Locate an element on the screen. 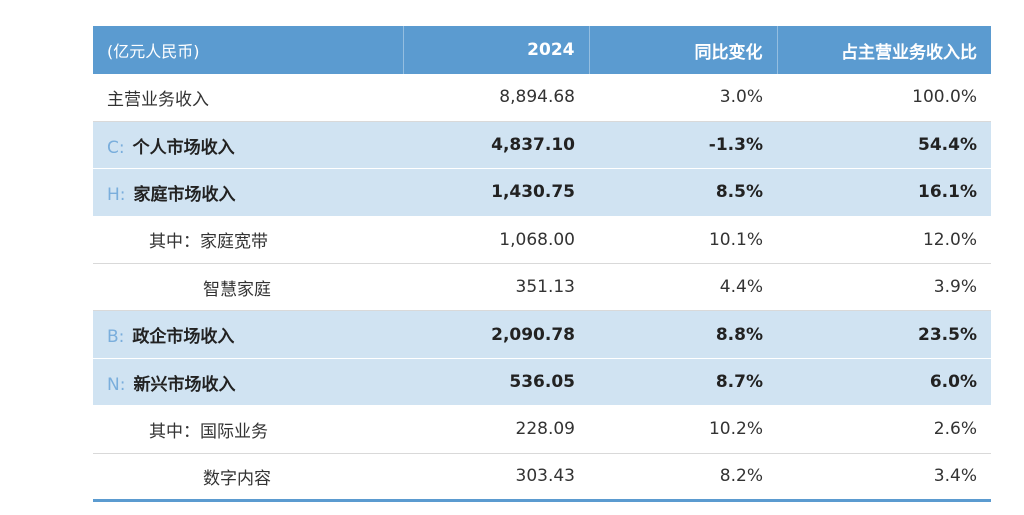 Image resolution: width=1024 pixels, height=515 pixels. row-value: 1,430.75 is located at coordinates (533, 192).